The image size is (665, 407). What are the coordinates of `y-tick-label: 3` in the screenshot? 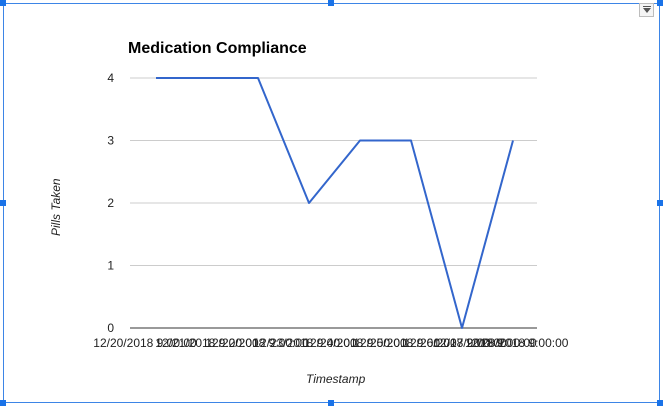 It's located at (110, 141).